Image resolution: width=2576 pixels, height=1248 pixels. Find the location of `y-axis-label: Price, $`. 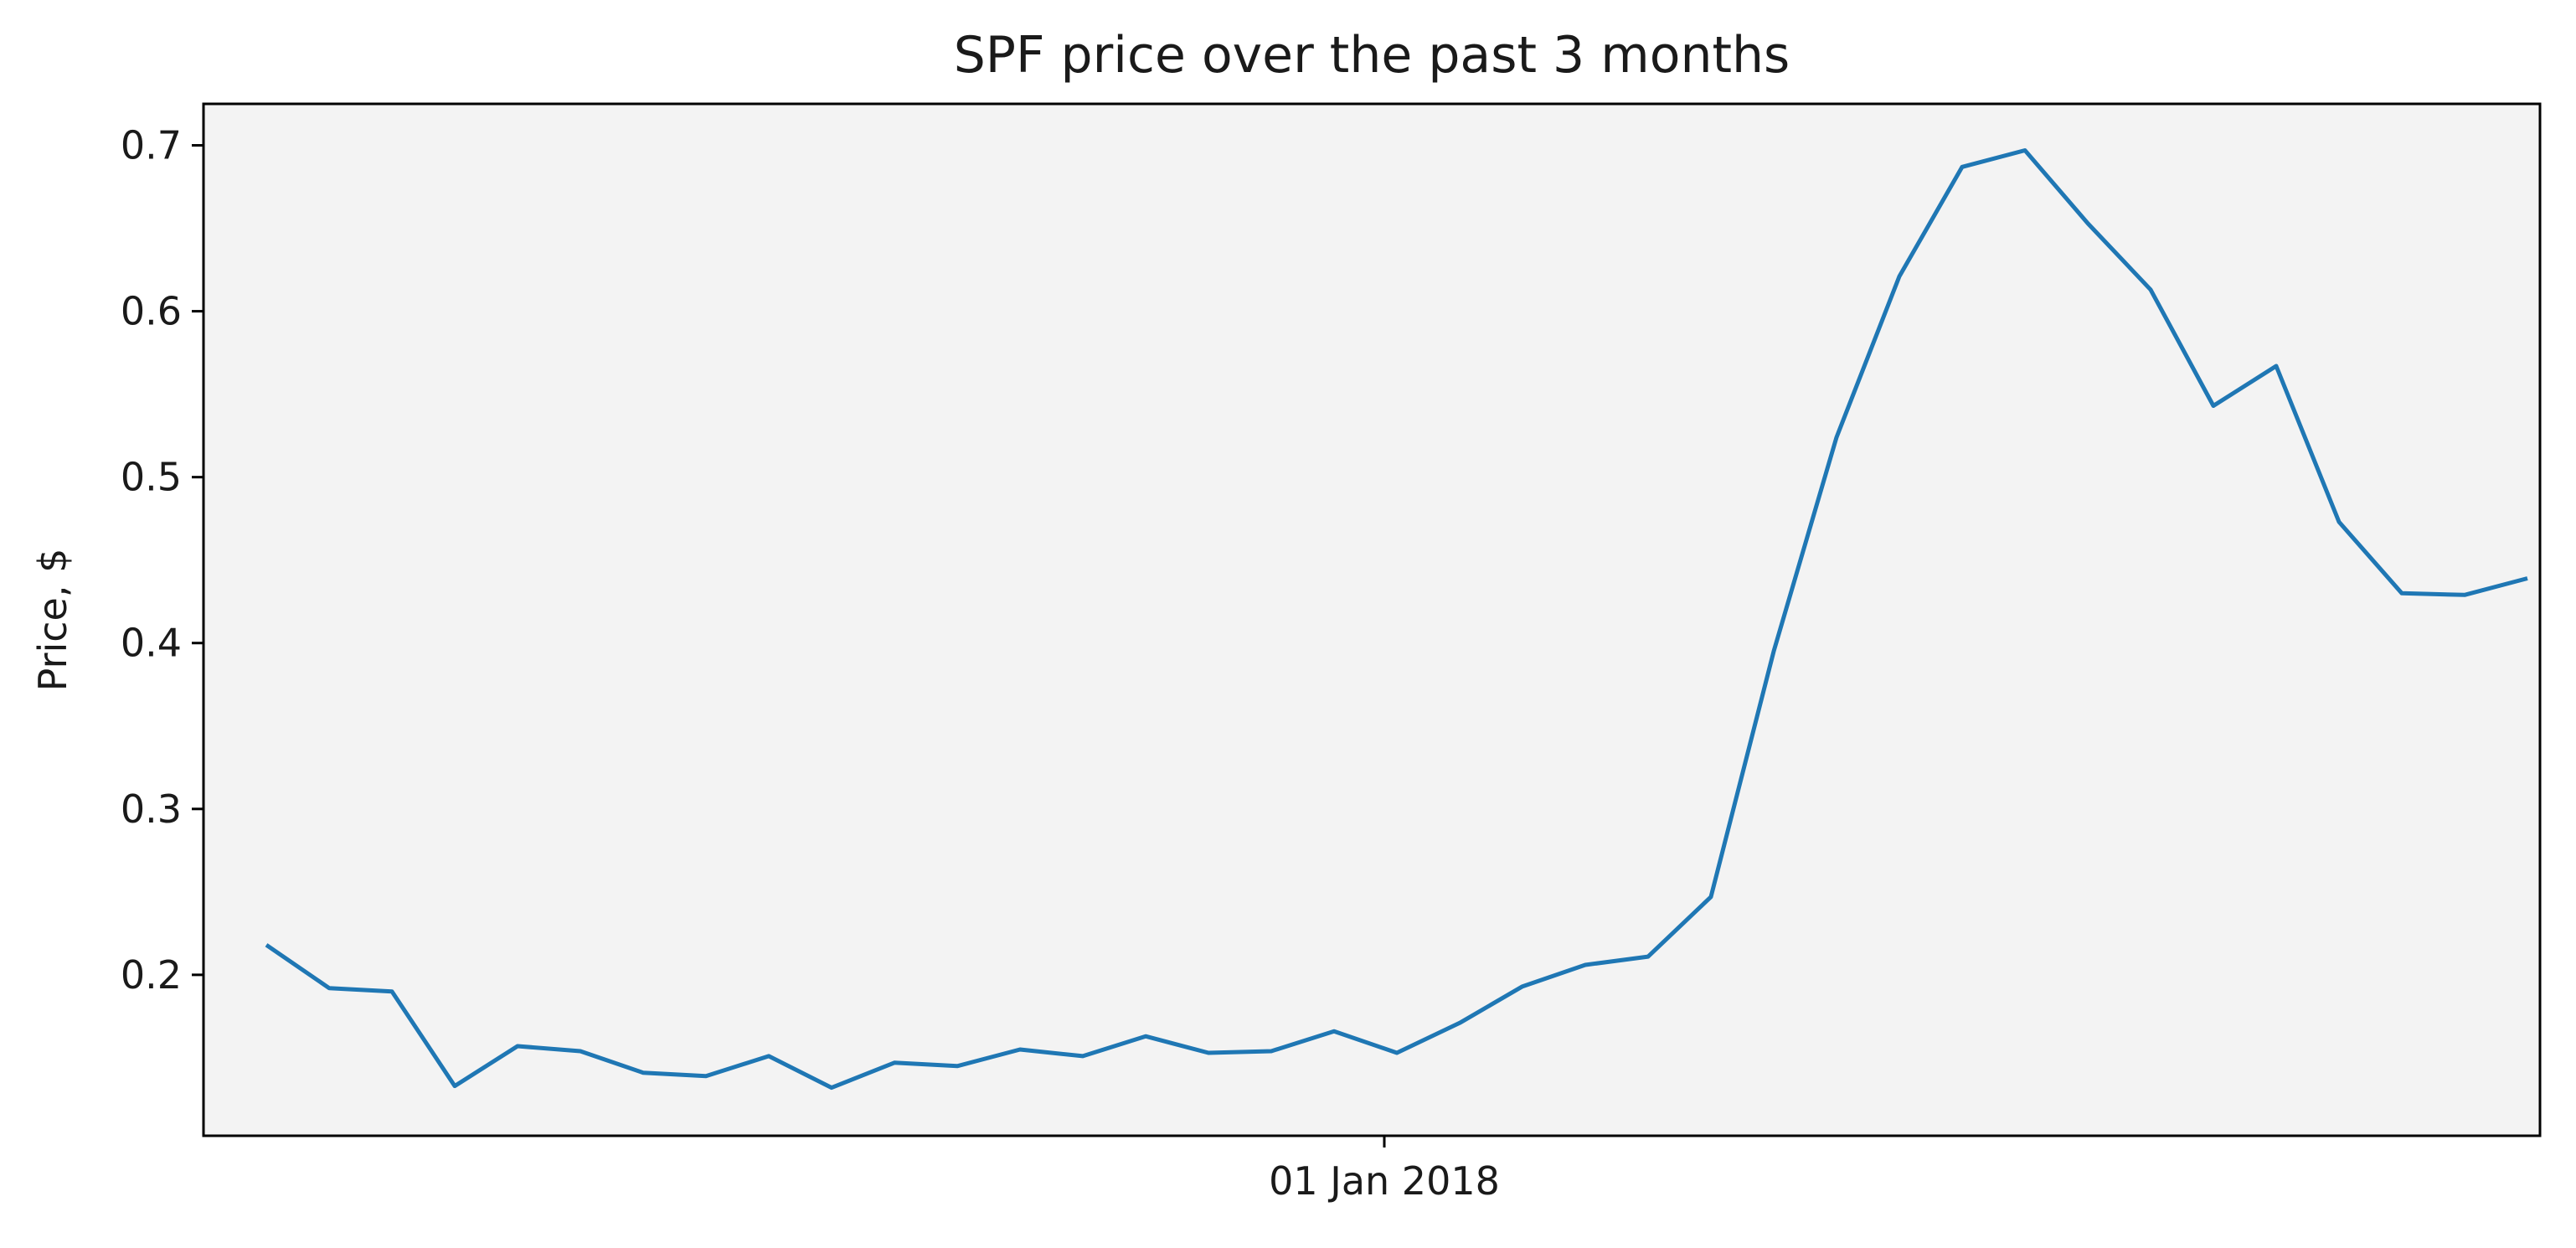

y-axis-label: Price, $ is located at coordinates (52, 620).